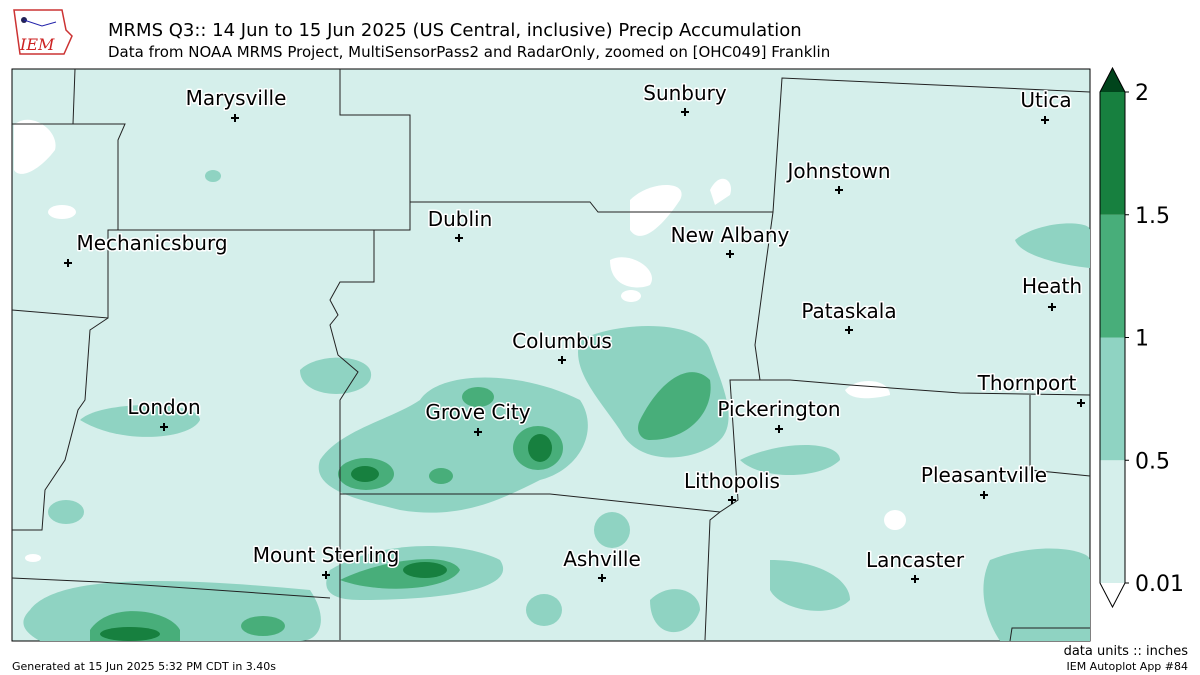 This screenshot has height=675, width=1200. What do you see at coordinates (326, 537) in the screenshot?
I see `precip-contours-max` at bounding box center [326, 537].